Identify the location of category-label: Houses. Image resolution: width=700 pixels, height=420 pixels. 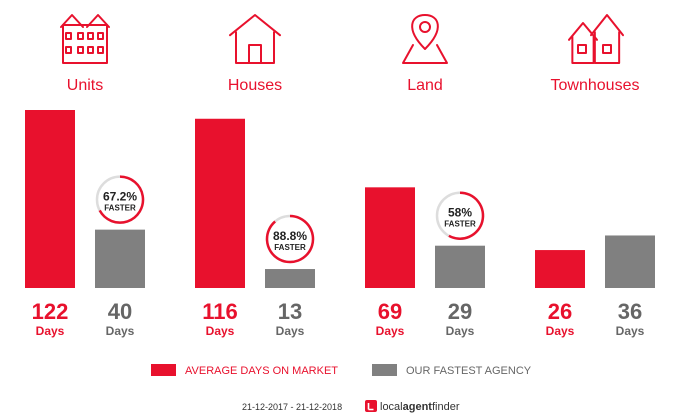
(255, 85).